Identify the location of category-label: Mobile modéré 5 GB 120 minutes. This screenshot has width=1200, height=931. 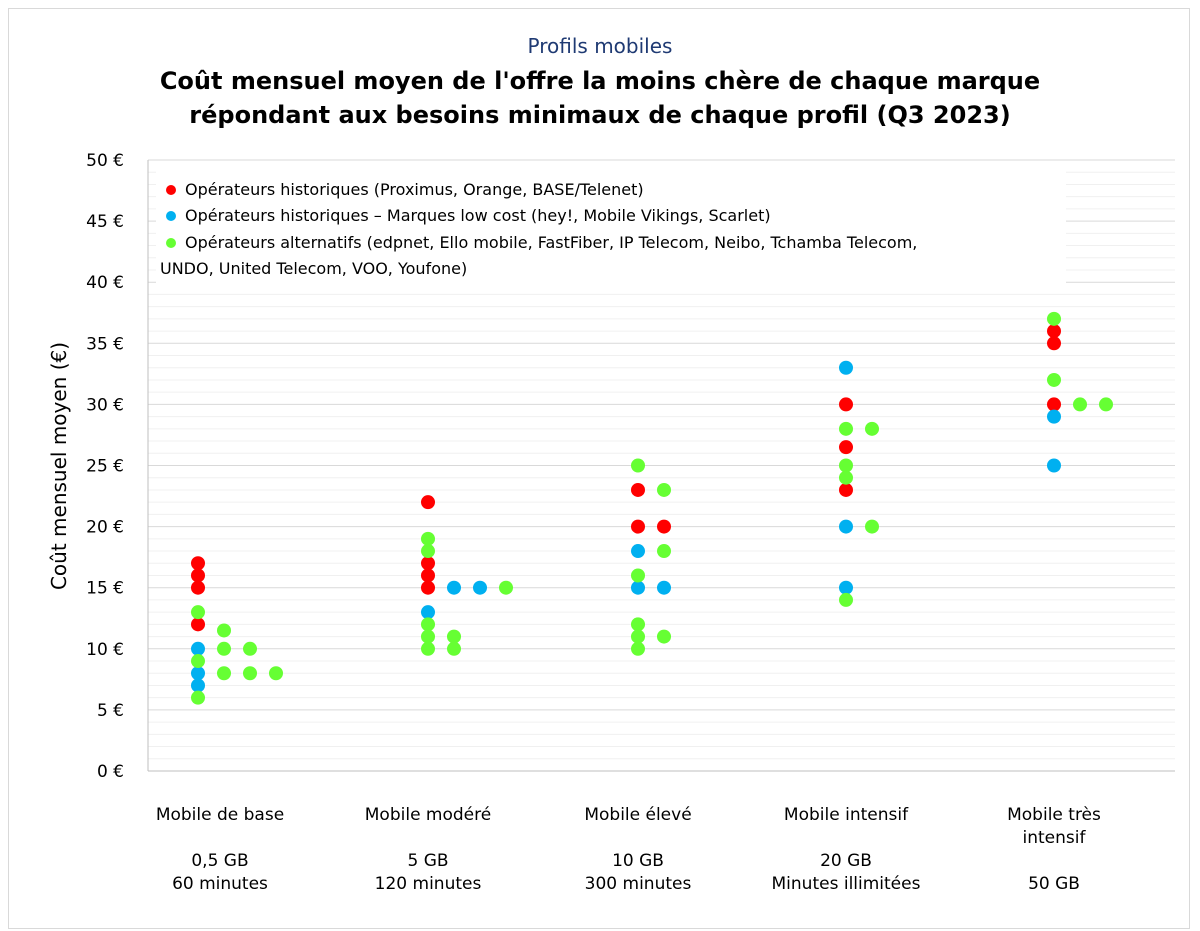
(428, 850).